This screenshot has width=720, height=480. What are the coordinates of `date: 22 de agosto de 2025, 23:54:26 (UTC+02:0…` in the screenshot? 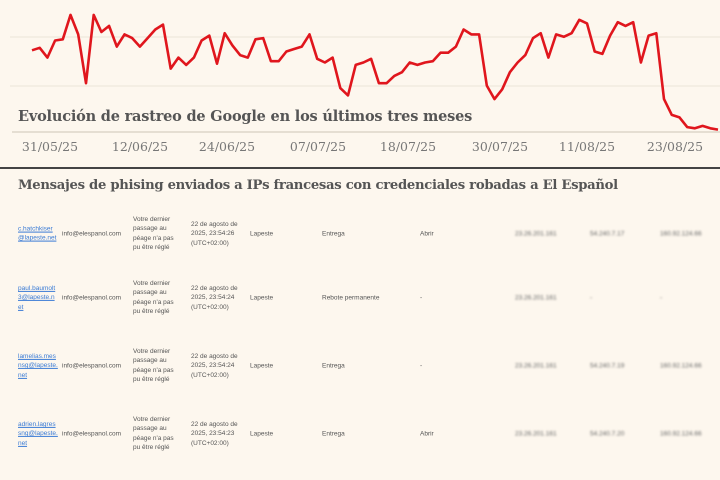 It's located at (214, 233).